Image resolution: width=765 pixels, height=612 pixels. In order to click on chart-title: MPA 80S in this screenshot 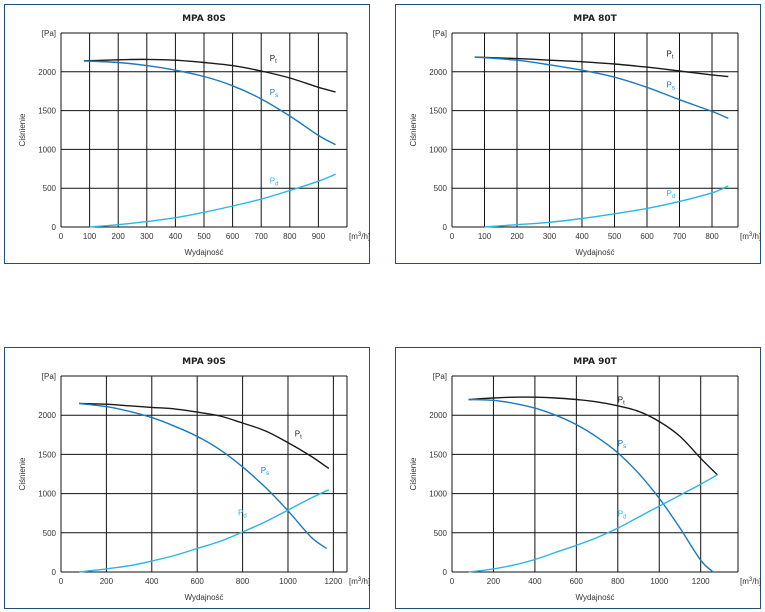, I will do `click(204, 19)`.